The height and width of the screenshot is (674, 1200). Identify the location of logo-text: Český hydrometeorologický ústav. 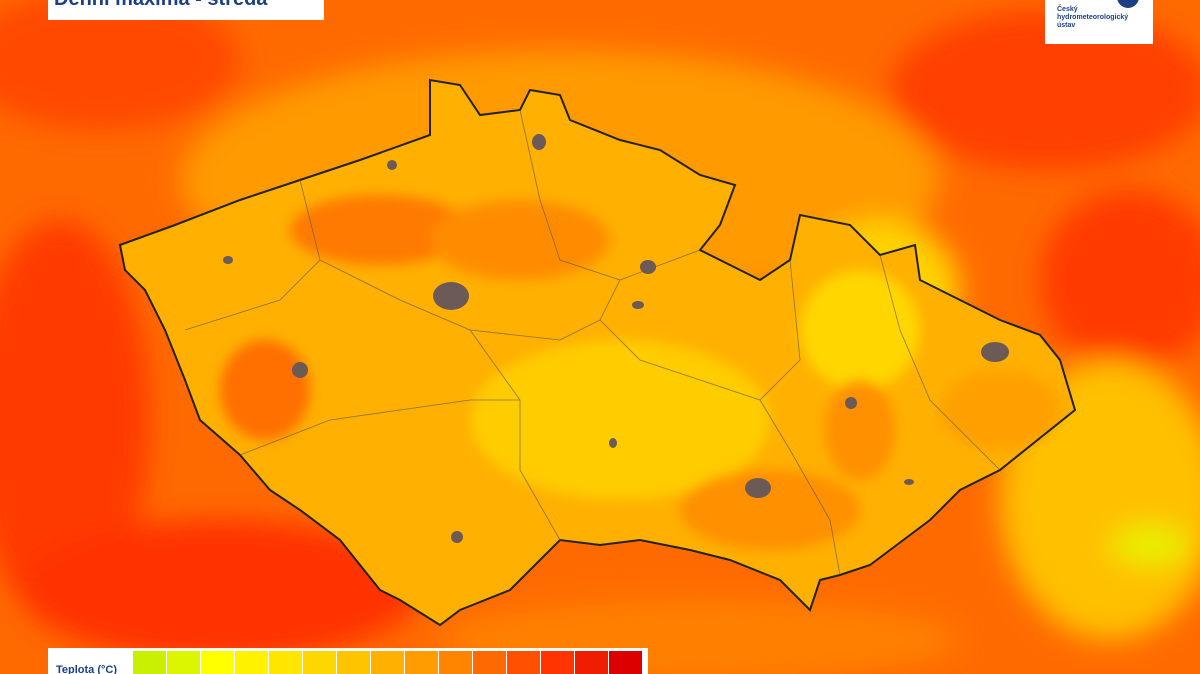
(1093, 17).